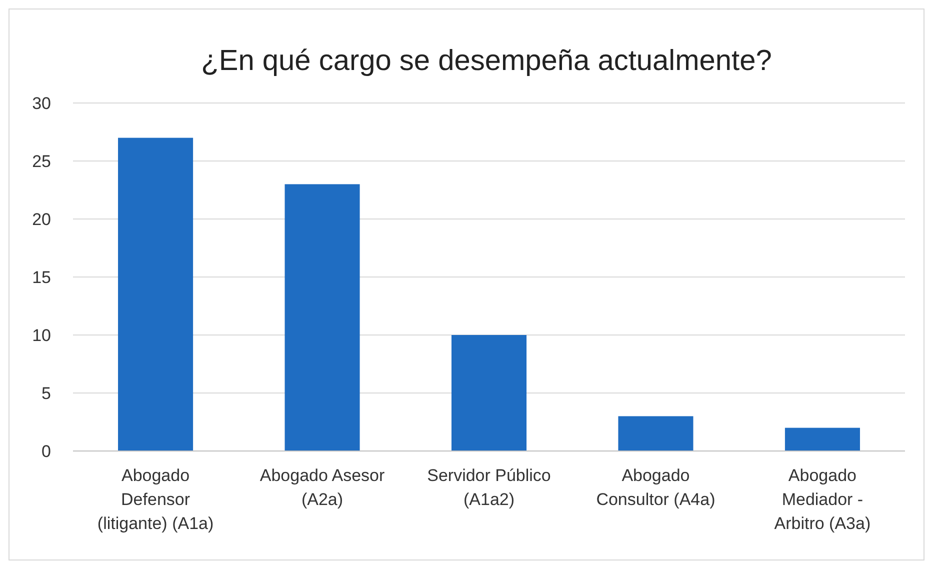 The image size is (933, 569). Describe the element at coordinates (489, 487) in the screenshot. I see `x-tick-label: Servidor Público (A1a2)` at that location.